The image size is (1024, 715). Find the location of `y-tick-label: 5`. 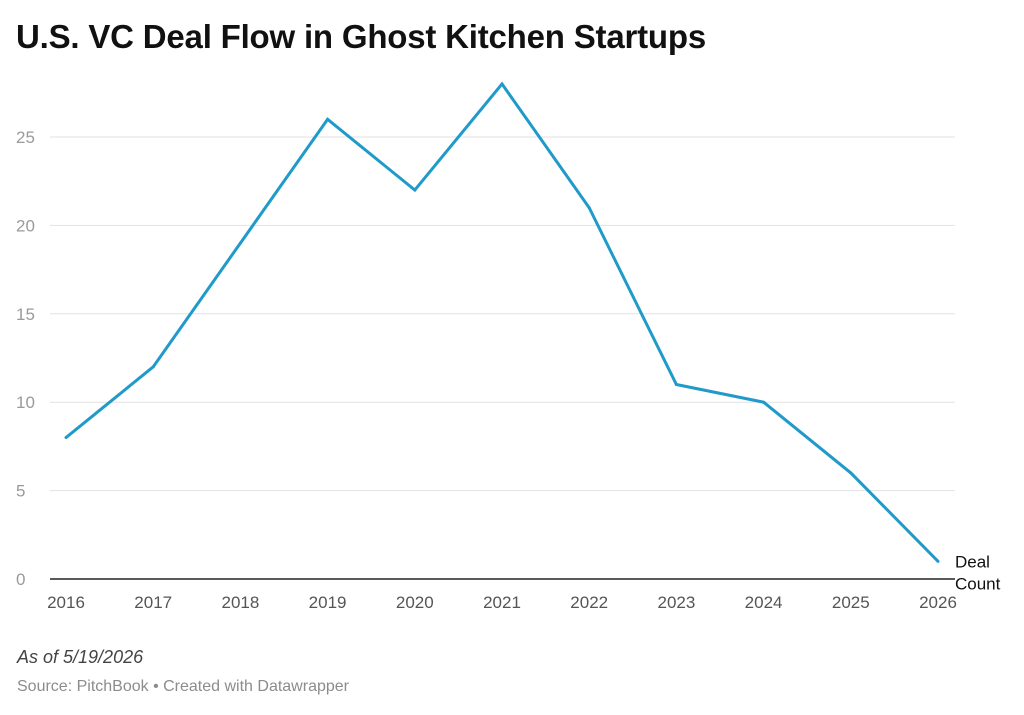

y-tick-label: 5 is located at coordinates (20, 491).